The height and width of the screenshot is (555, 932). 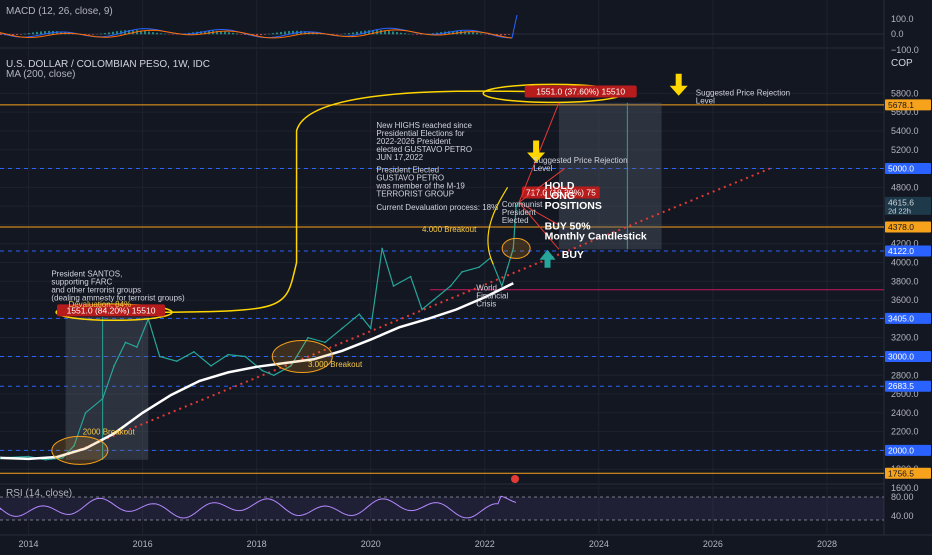 What do you see at coordinates (901, 356) in the screenshot?
I see `price-badge: 3000.0` at bounding box center [901, 356].